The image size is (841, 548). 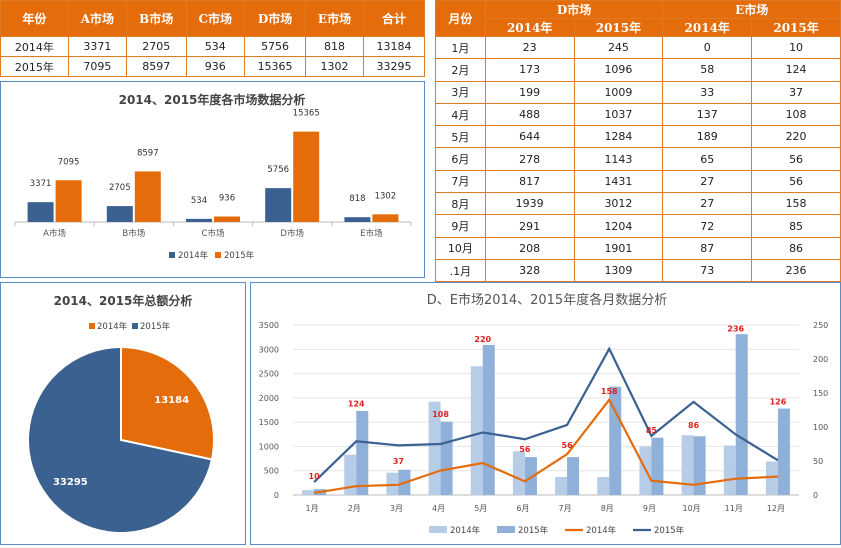 What do you see at coordinates (123, 300) in the screenshot?
I see `chart-title: 2014、2015年总额分析` at bounding box center [123, 300].